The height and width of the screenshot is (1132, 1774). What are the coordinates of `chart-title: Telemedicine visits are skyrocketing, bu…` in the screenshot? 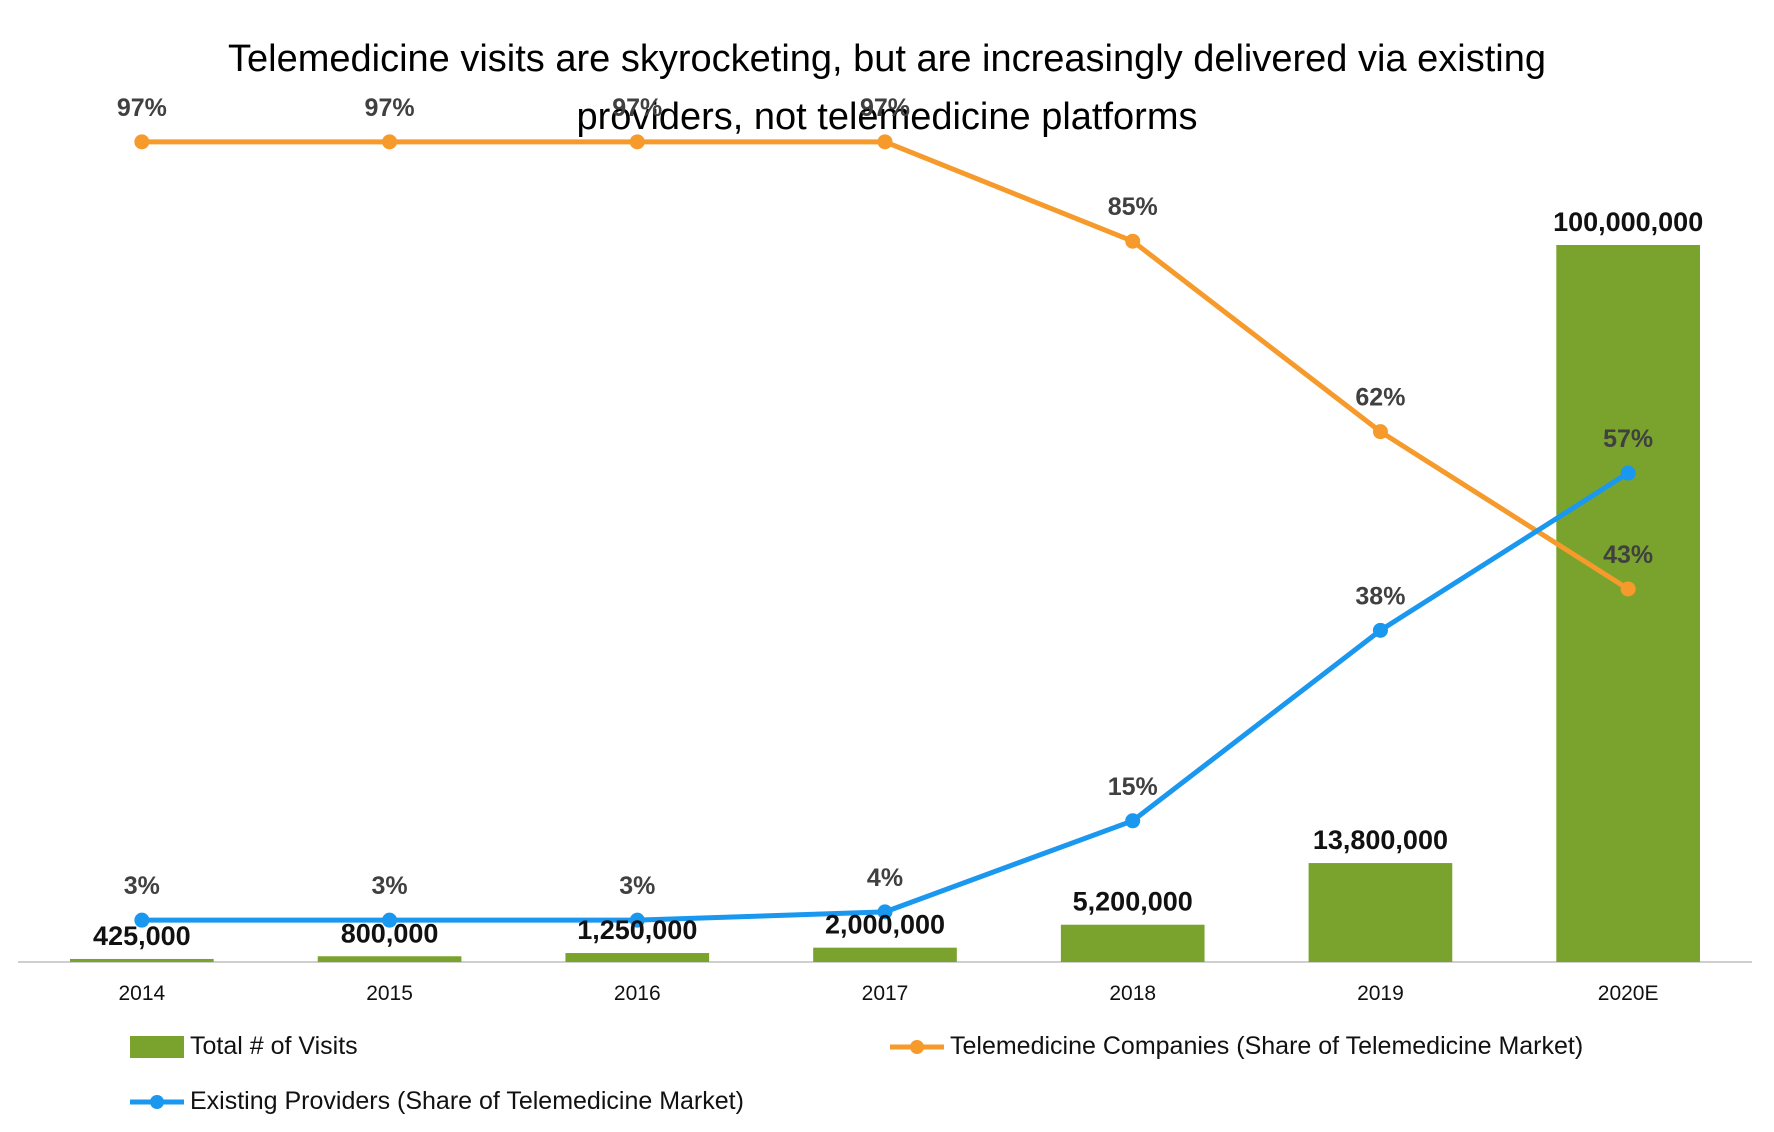 It's located at (887, 88).